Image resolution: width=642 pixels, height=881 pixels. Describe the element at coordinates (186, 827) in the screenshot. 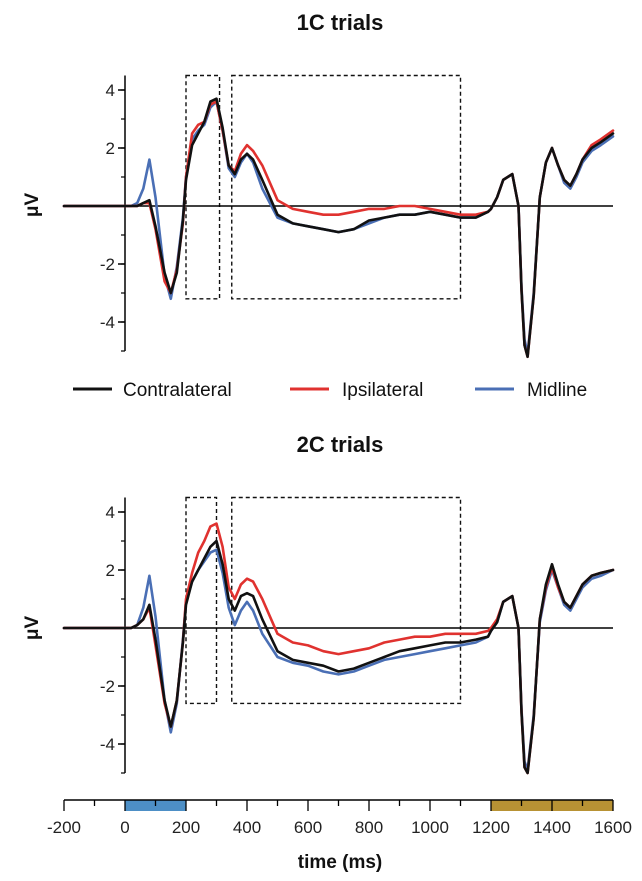

I see `time-tick-label: 200` at that location.